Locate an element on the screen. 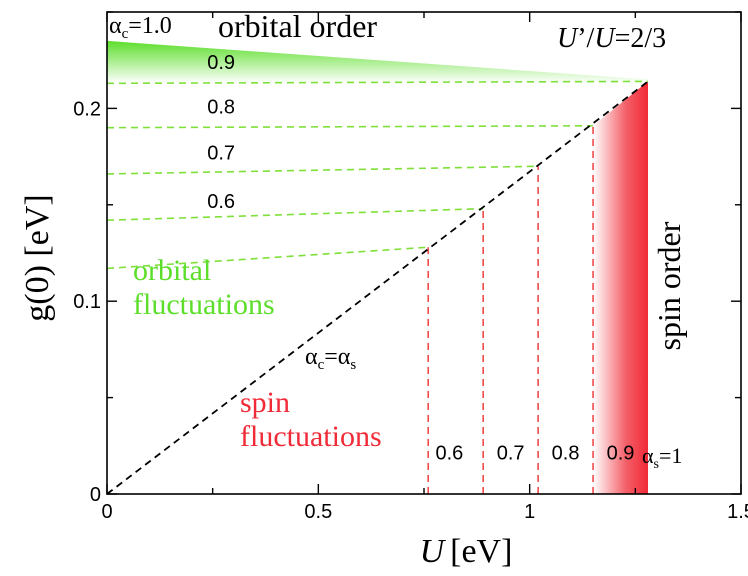 Image resolution: width=748 pixels, height=576 pixels. spin-fluctuations-label: spin fluctuations is located at coordinates (311, 419).